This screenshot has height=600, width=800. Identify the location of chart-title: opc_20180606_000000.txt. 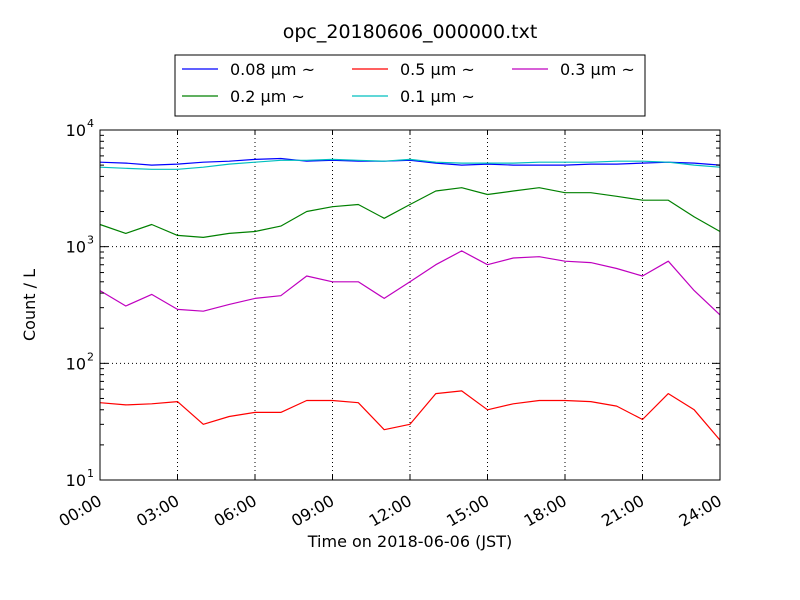
(410, 32).